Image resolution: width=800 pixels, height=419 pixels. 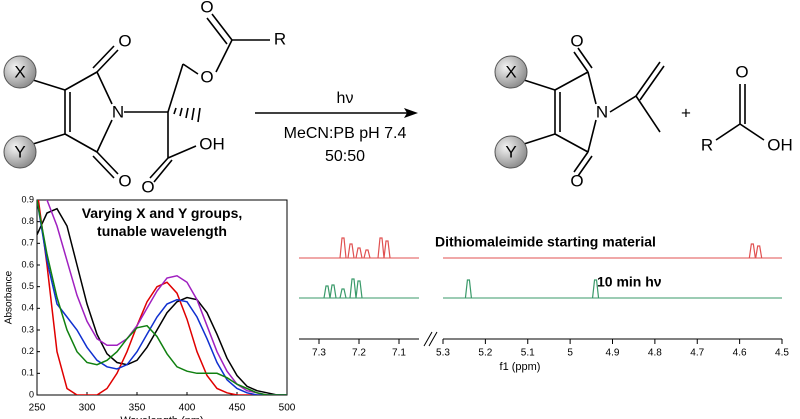 What do you see at coordinates (485, 353) in the screenshot?
I see `x-tick-label: 5.2` at bounding box center [485, 353].